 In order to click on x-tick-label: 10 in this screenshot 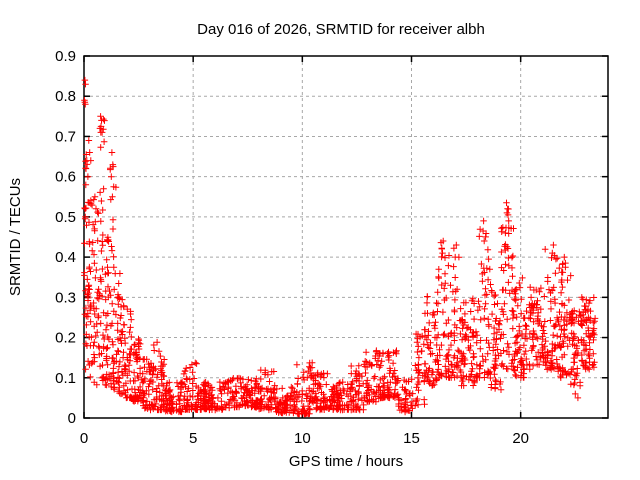, I will do `click(302, 438)`.